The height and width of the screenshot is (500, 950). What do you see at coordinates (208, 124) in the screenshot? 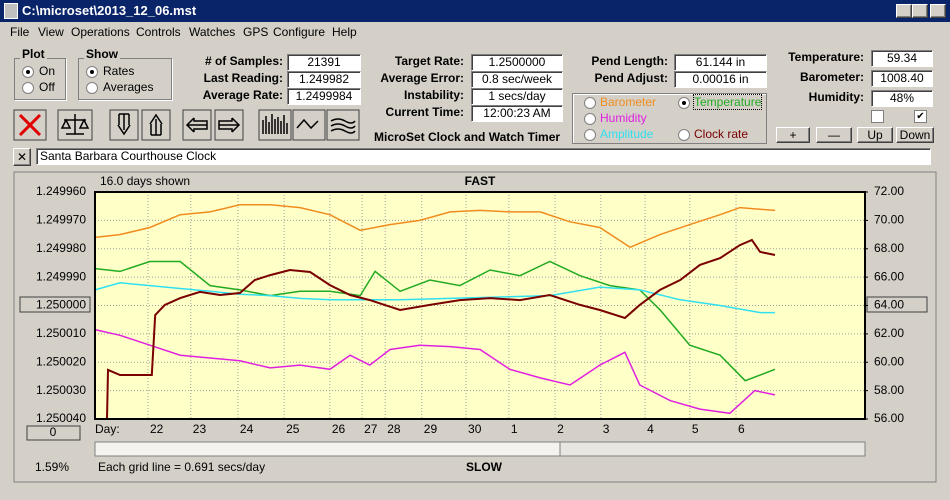
I see `tool-icons` at bounding box center [208, 124].